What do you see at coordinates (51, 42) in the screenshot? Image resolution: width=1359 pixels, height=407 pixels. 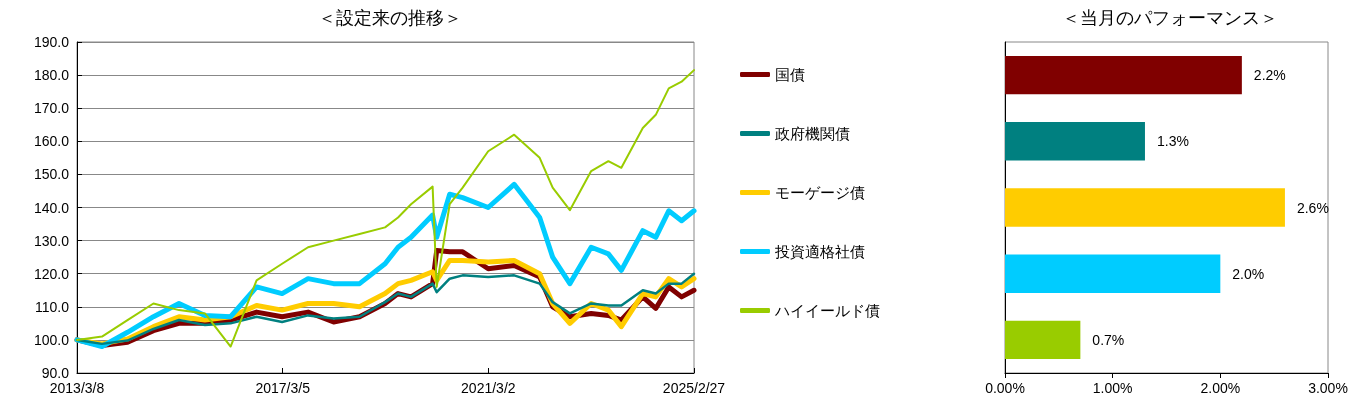 I see `y-tick-label: 190.0` at bounding box center [51, 42].